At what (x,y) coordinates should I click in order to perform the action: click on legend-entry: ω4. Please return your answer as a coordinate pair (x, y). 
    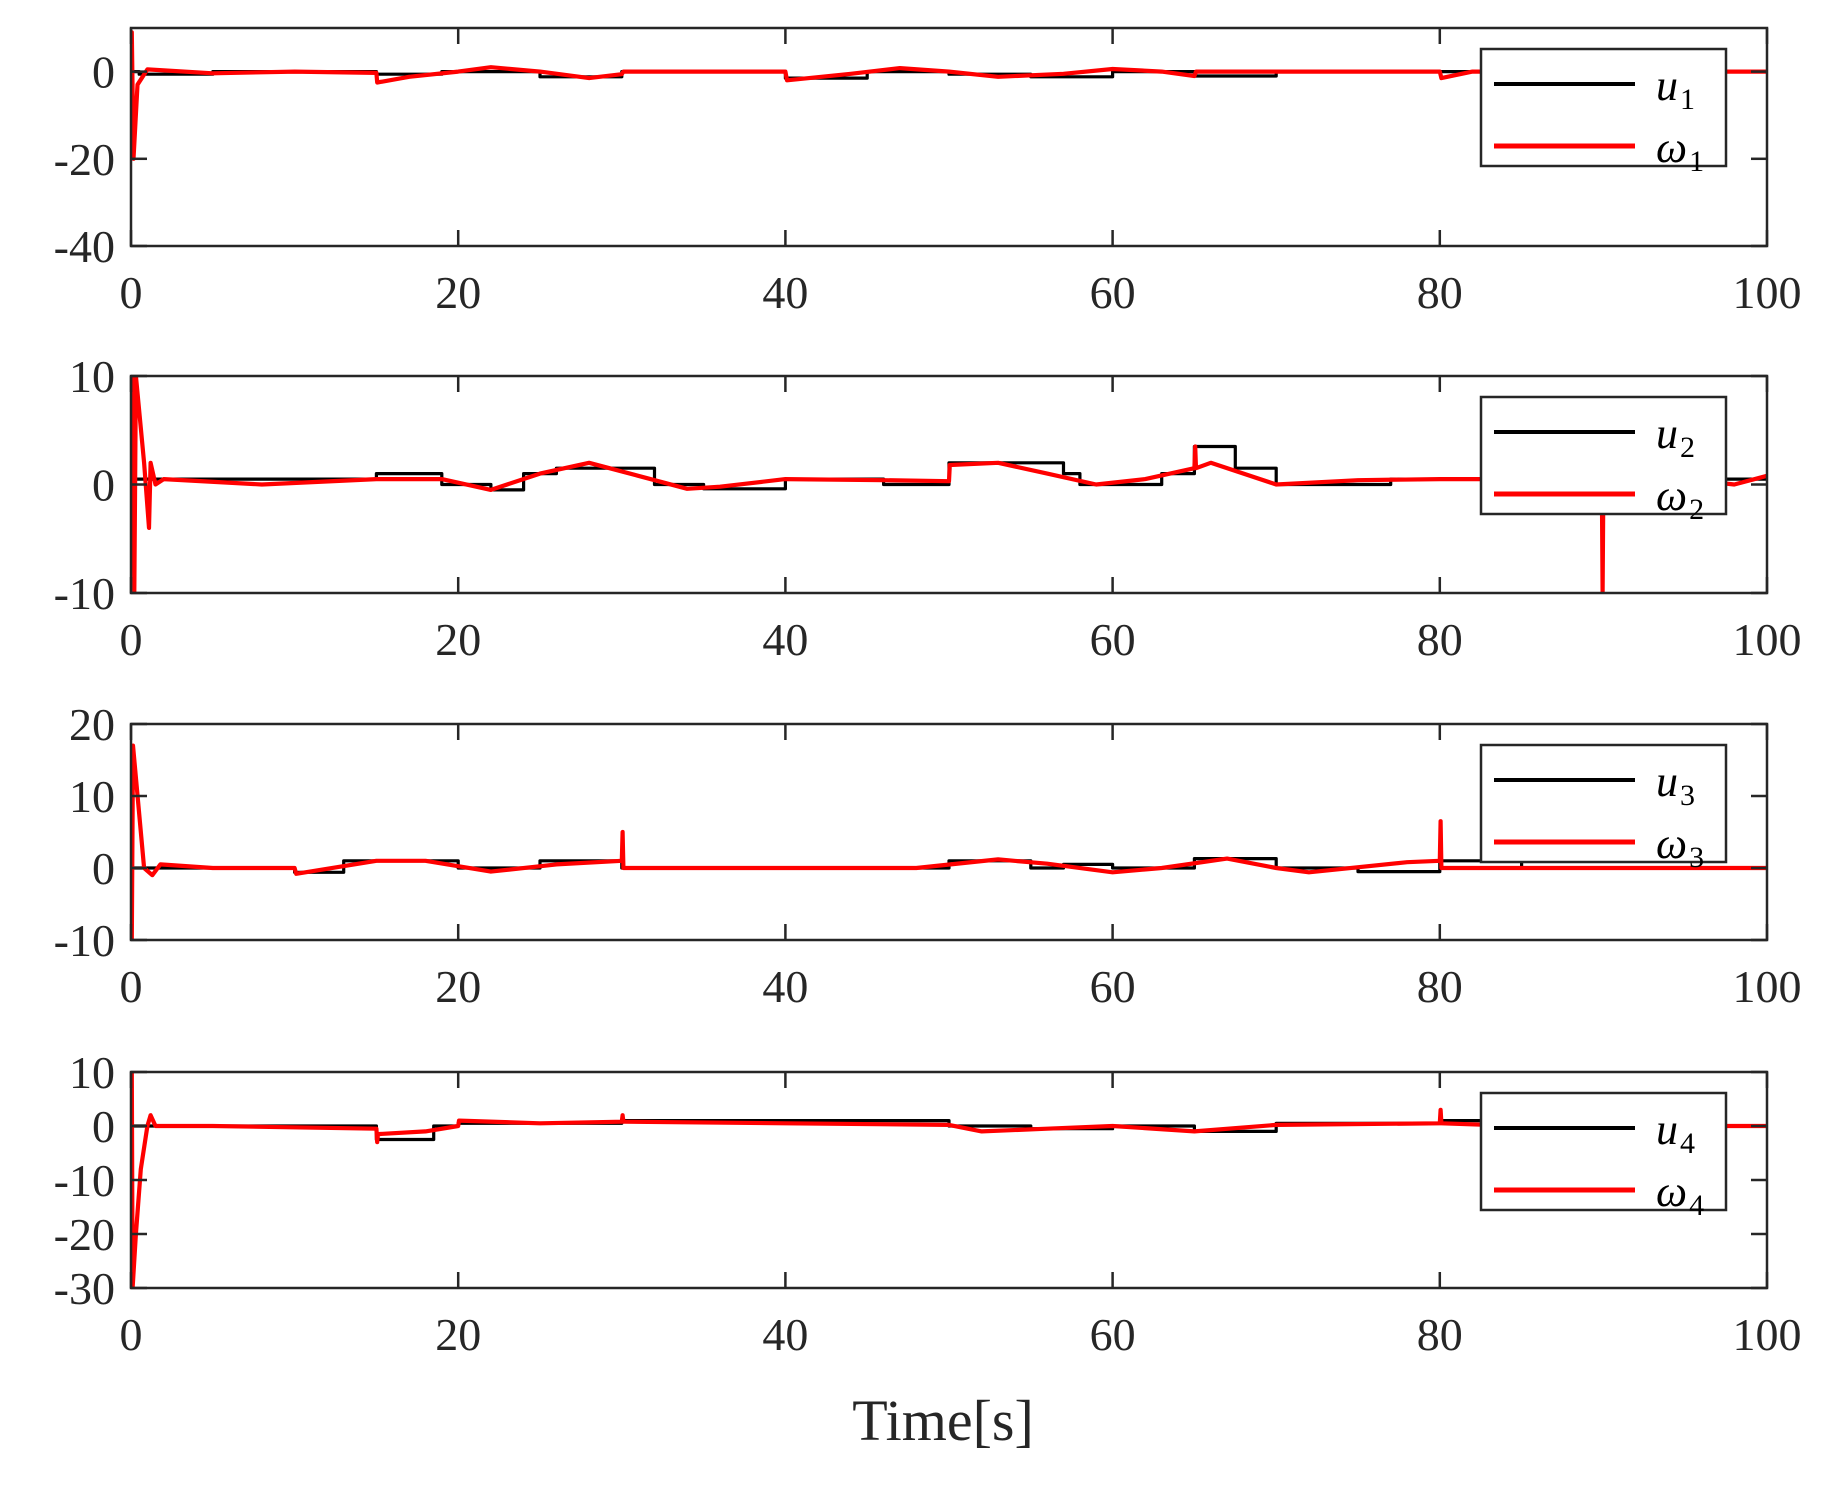
    Looking at the image, I should click on (1680, 1194).